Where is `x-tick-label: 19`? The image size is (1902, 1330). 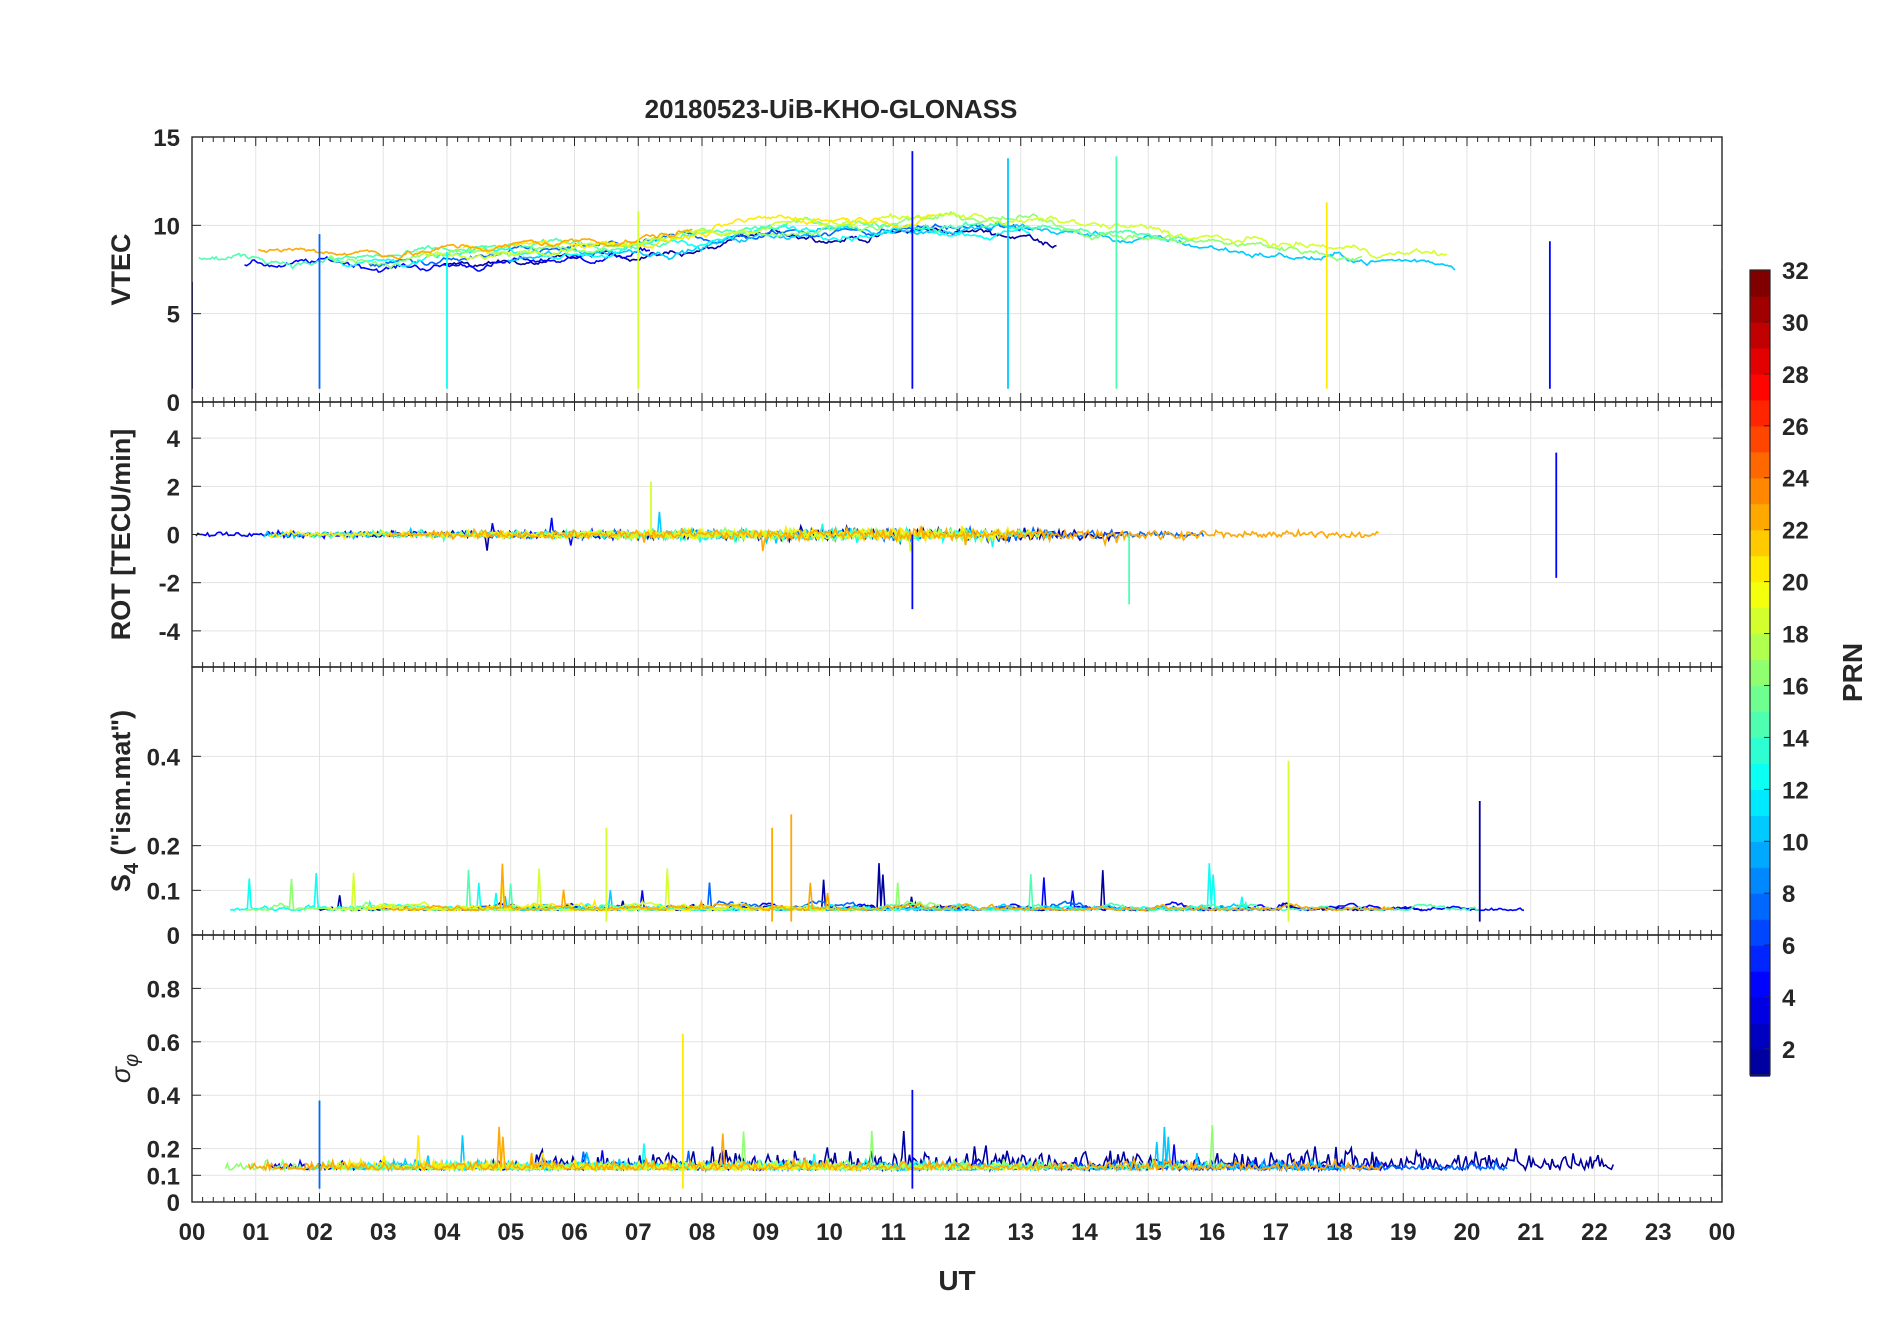 x-tick-label: 19 is located at coordinates (1403, 1232).